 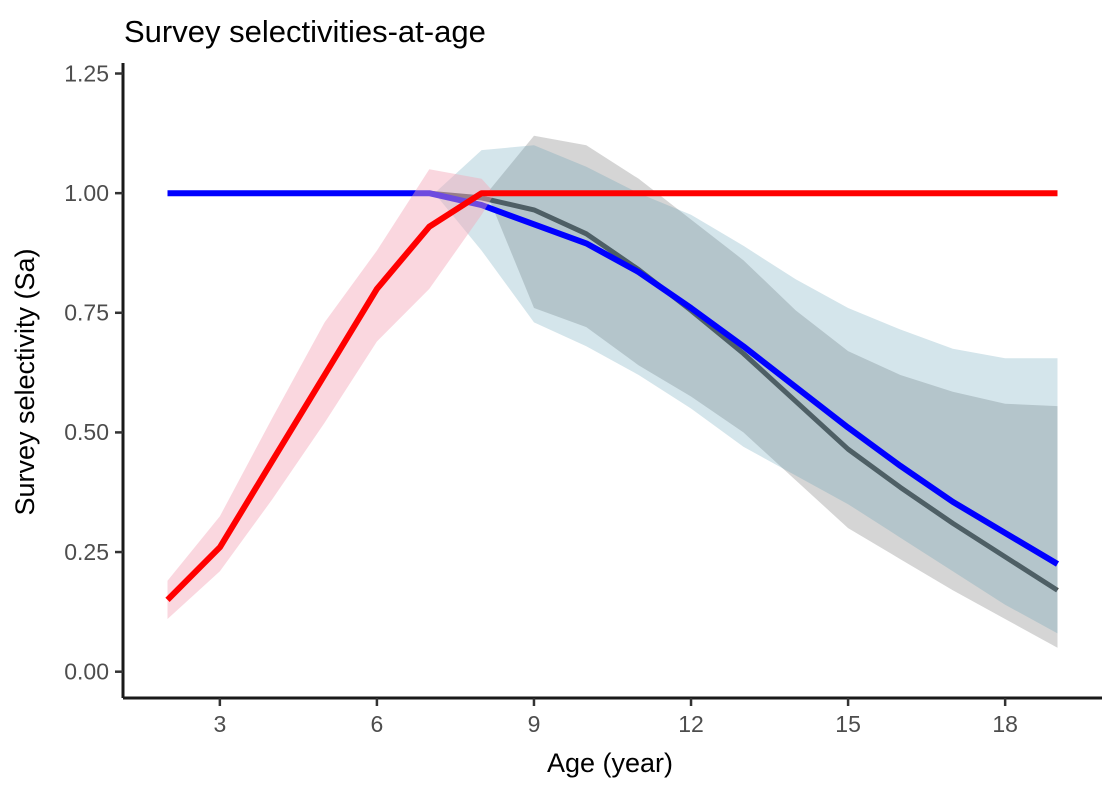 I want to click on chart-title: Survey selectivities-at-age, so click(x=305, y=31).